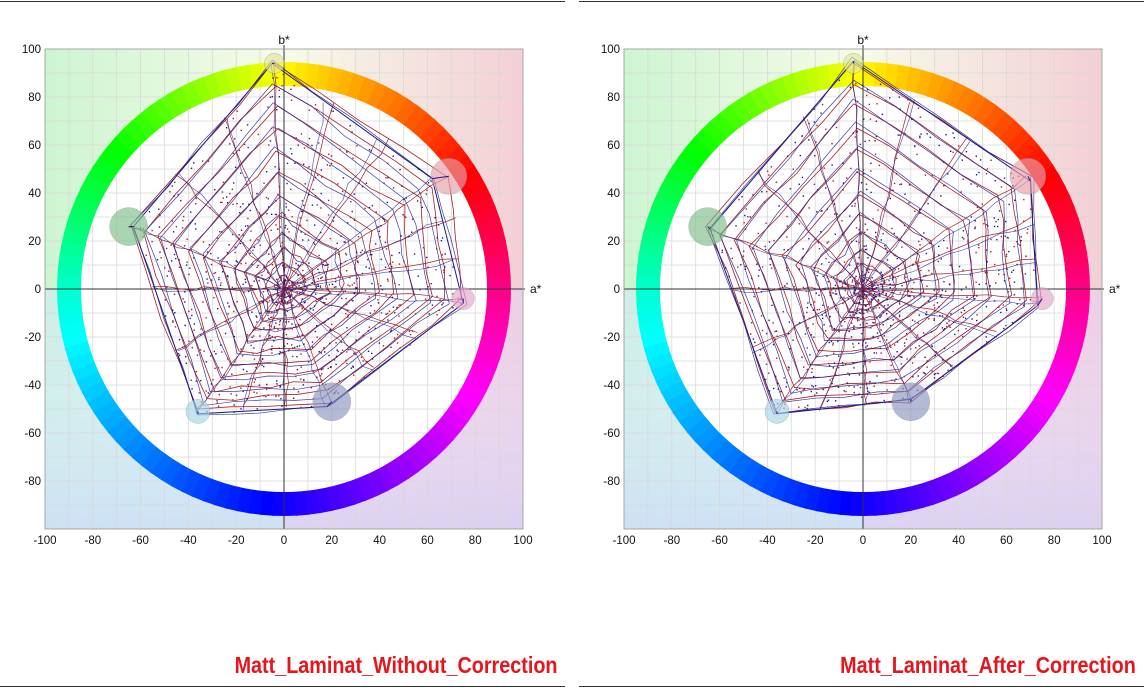  What do you see at coordinates (866, 277) in the screenshot?
I see `measured-contour` at bounding box center [866, 277].